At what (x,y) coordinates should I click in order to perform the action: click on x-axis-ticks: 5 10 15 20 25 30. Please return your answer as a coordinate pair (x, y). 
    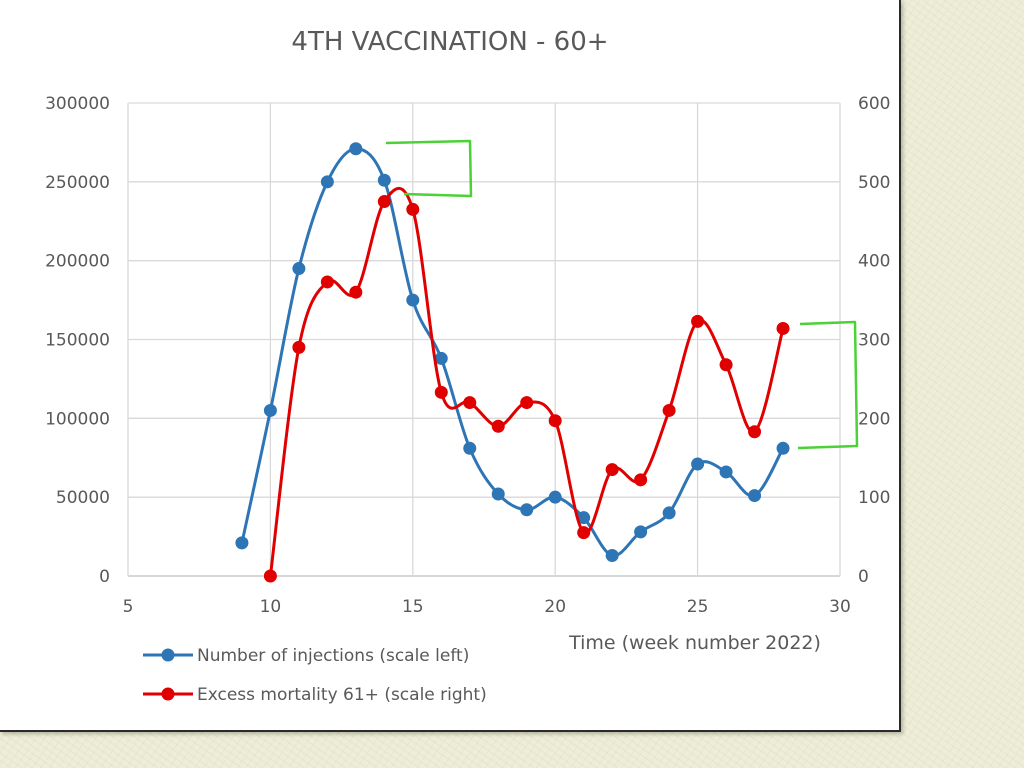
    Looking at the image, I should click on (487, 607).